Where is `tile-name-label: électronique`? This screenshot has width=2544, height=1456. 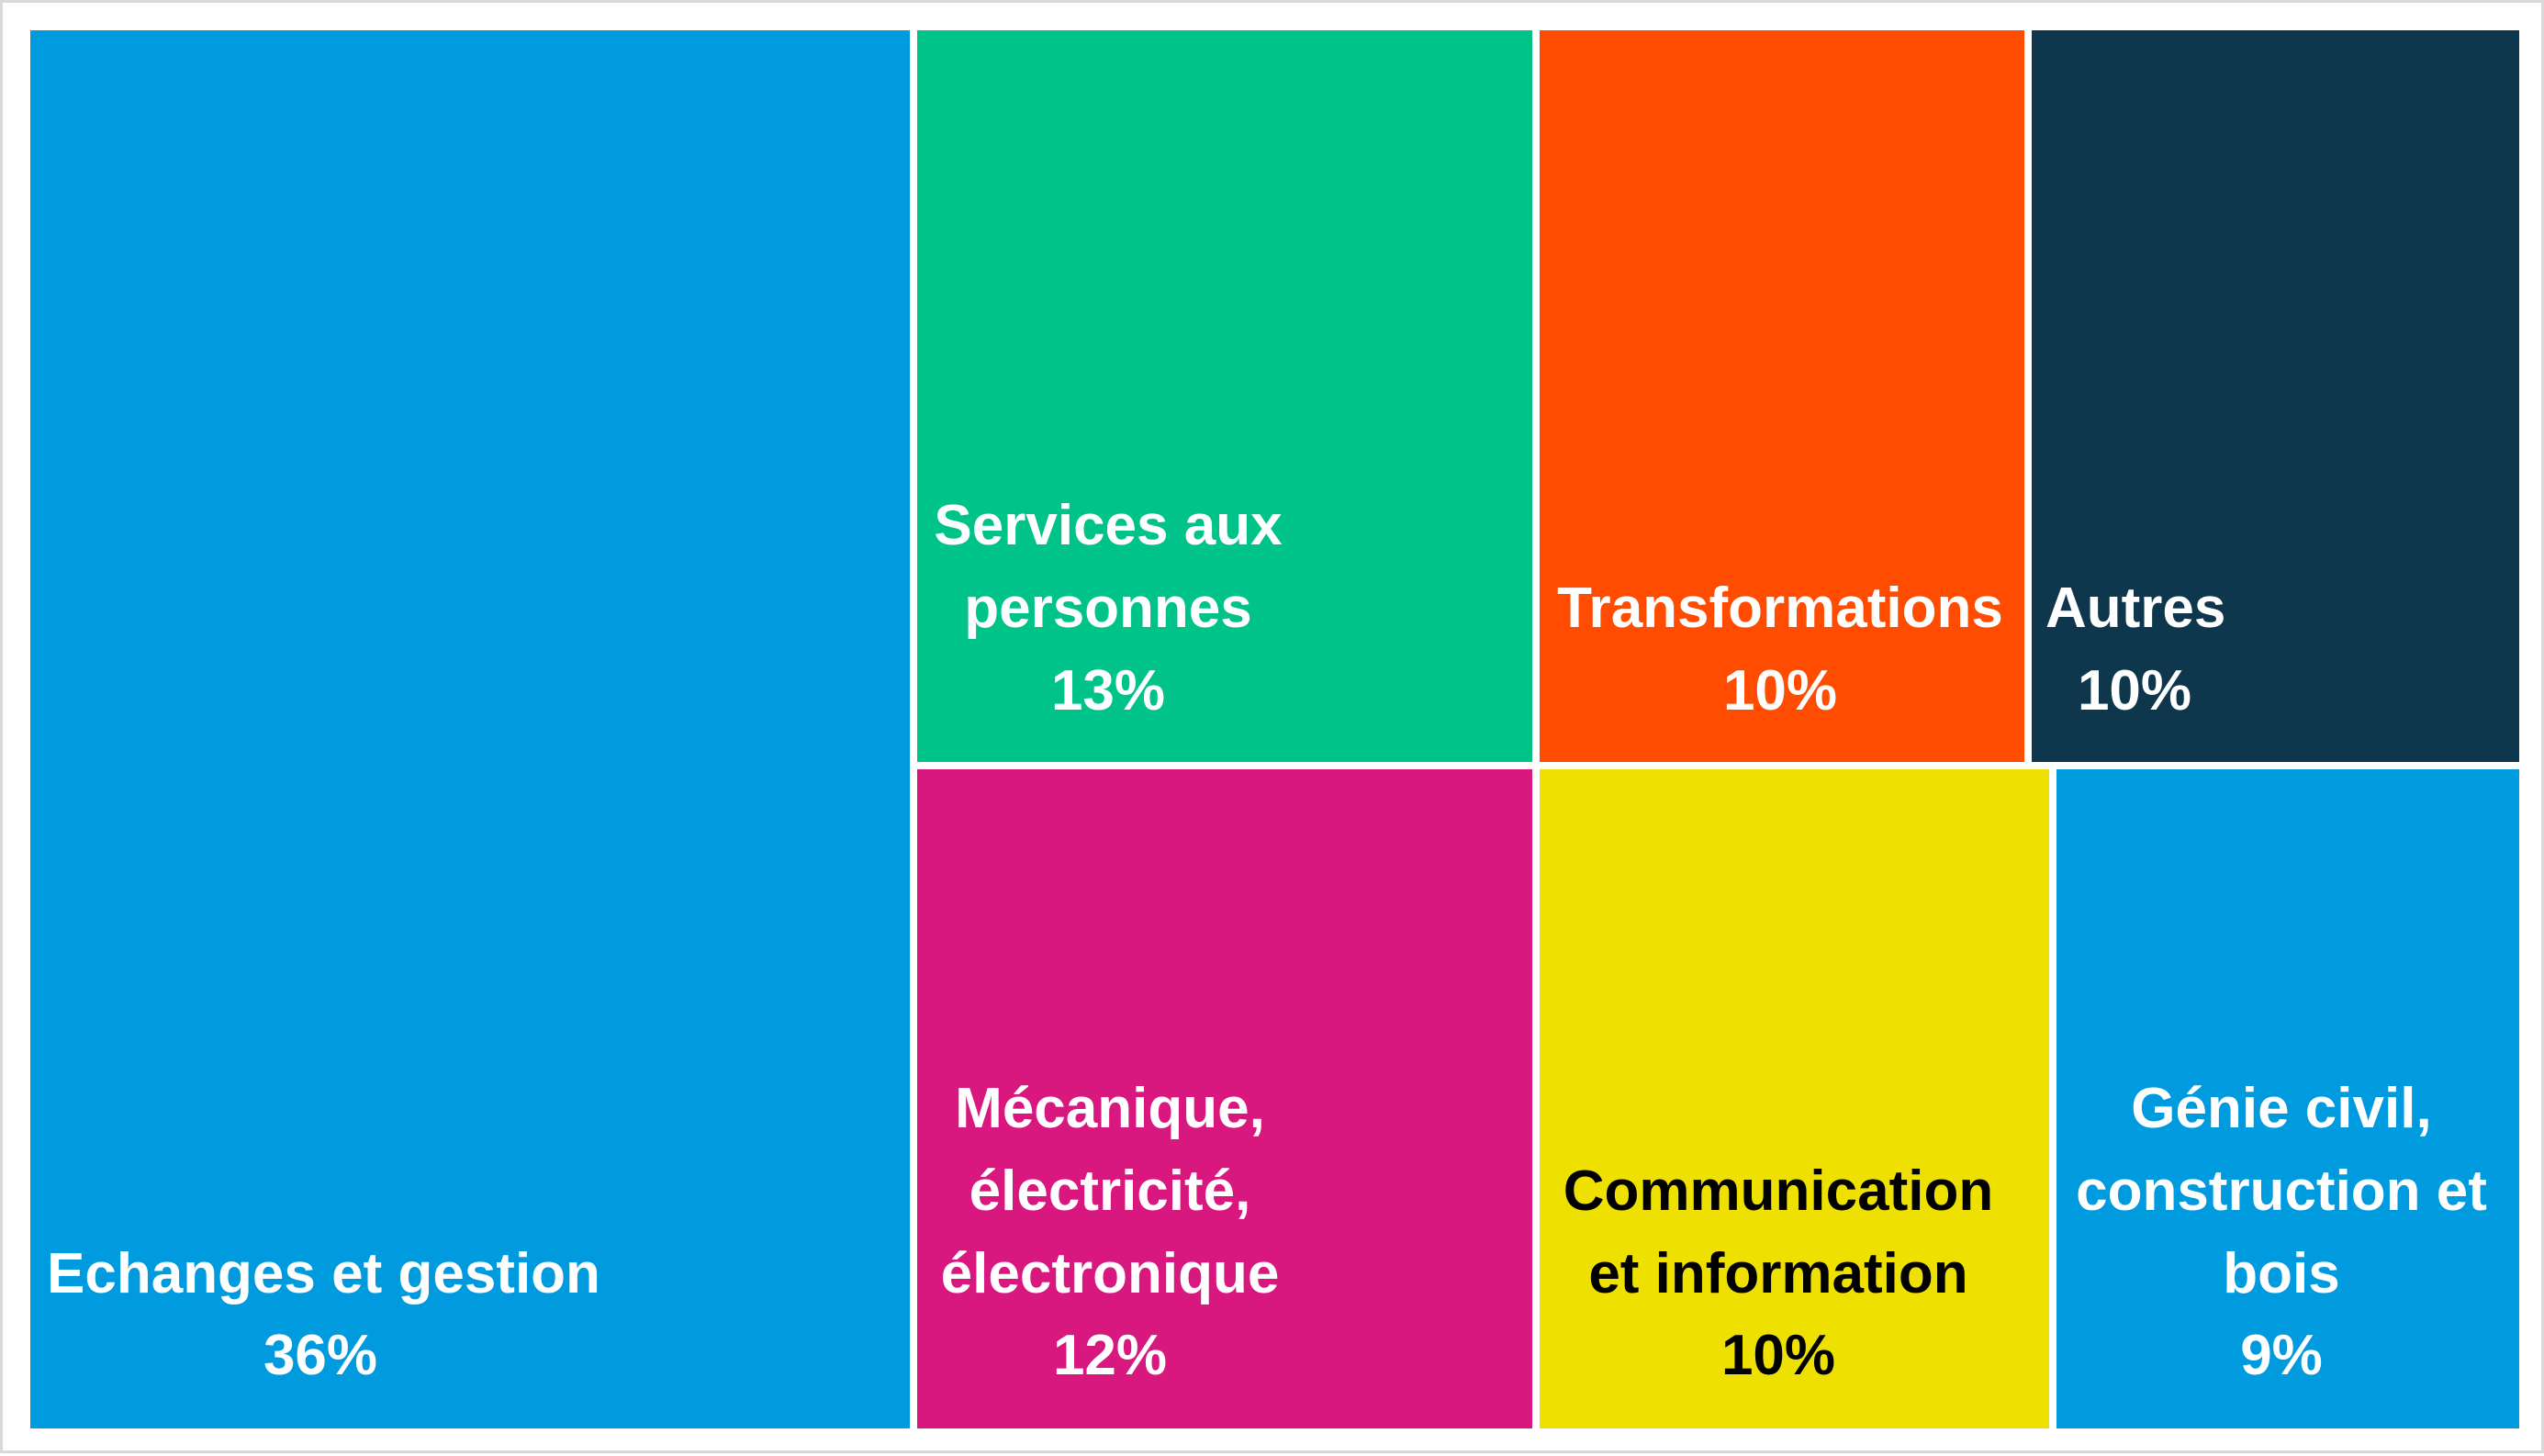
tile-name-label: électronique is located at coordinates (1110, 1273).